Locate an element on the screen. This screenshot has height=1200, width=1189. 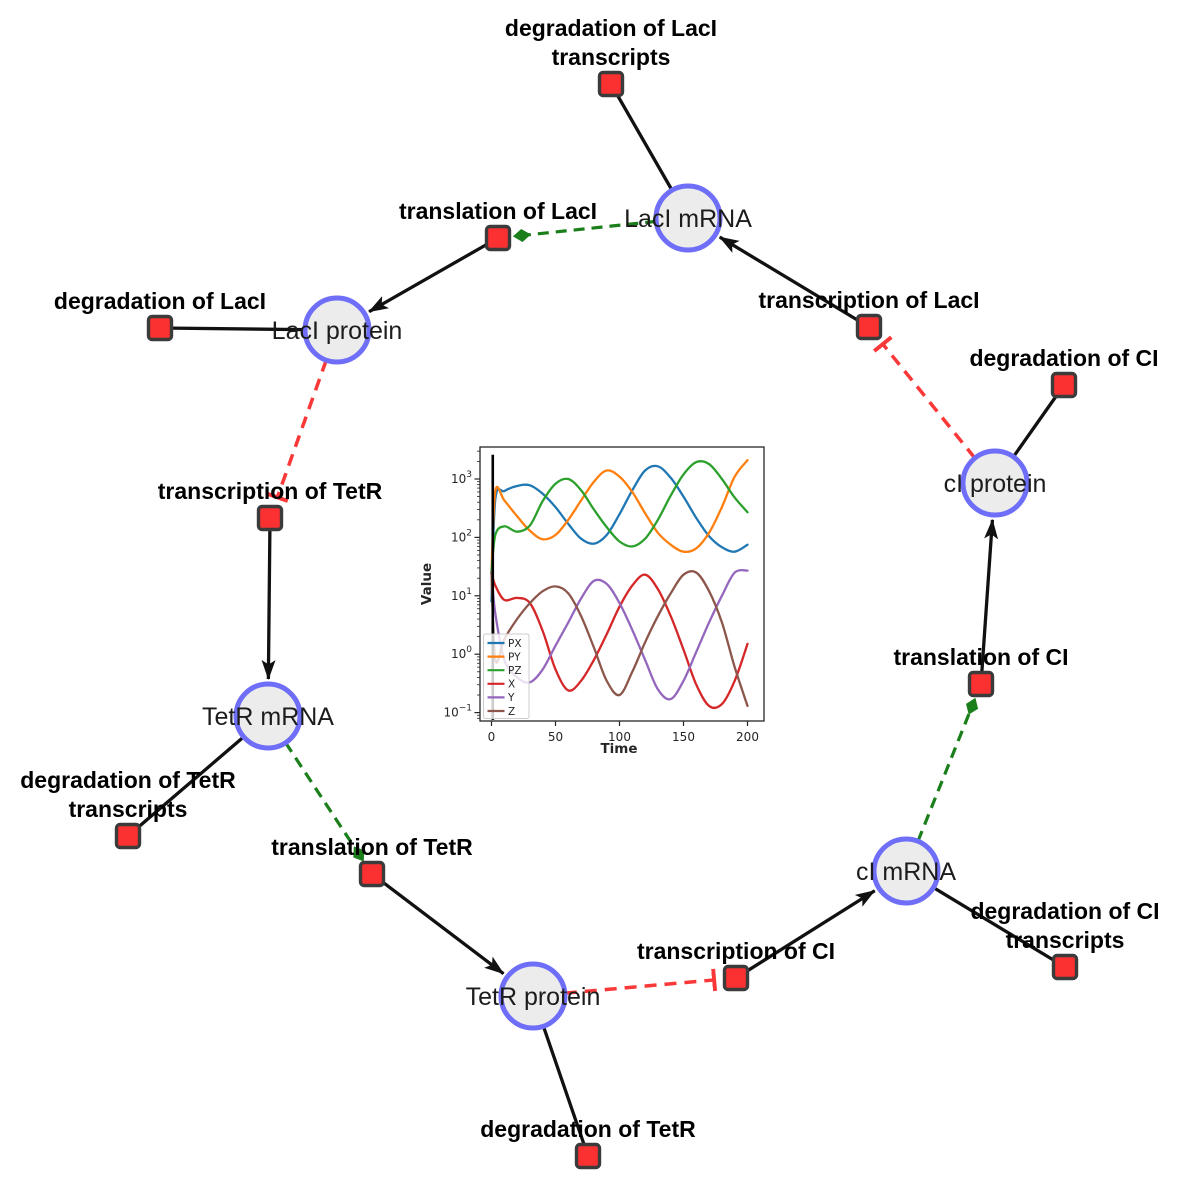
species-label-tetr_mrna: TetR mRNA is located at coordinates (268, 717).